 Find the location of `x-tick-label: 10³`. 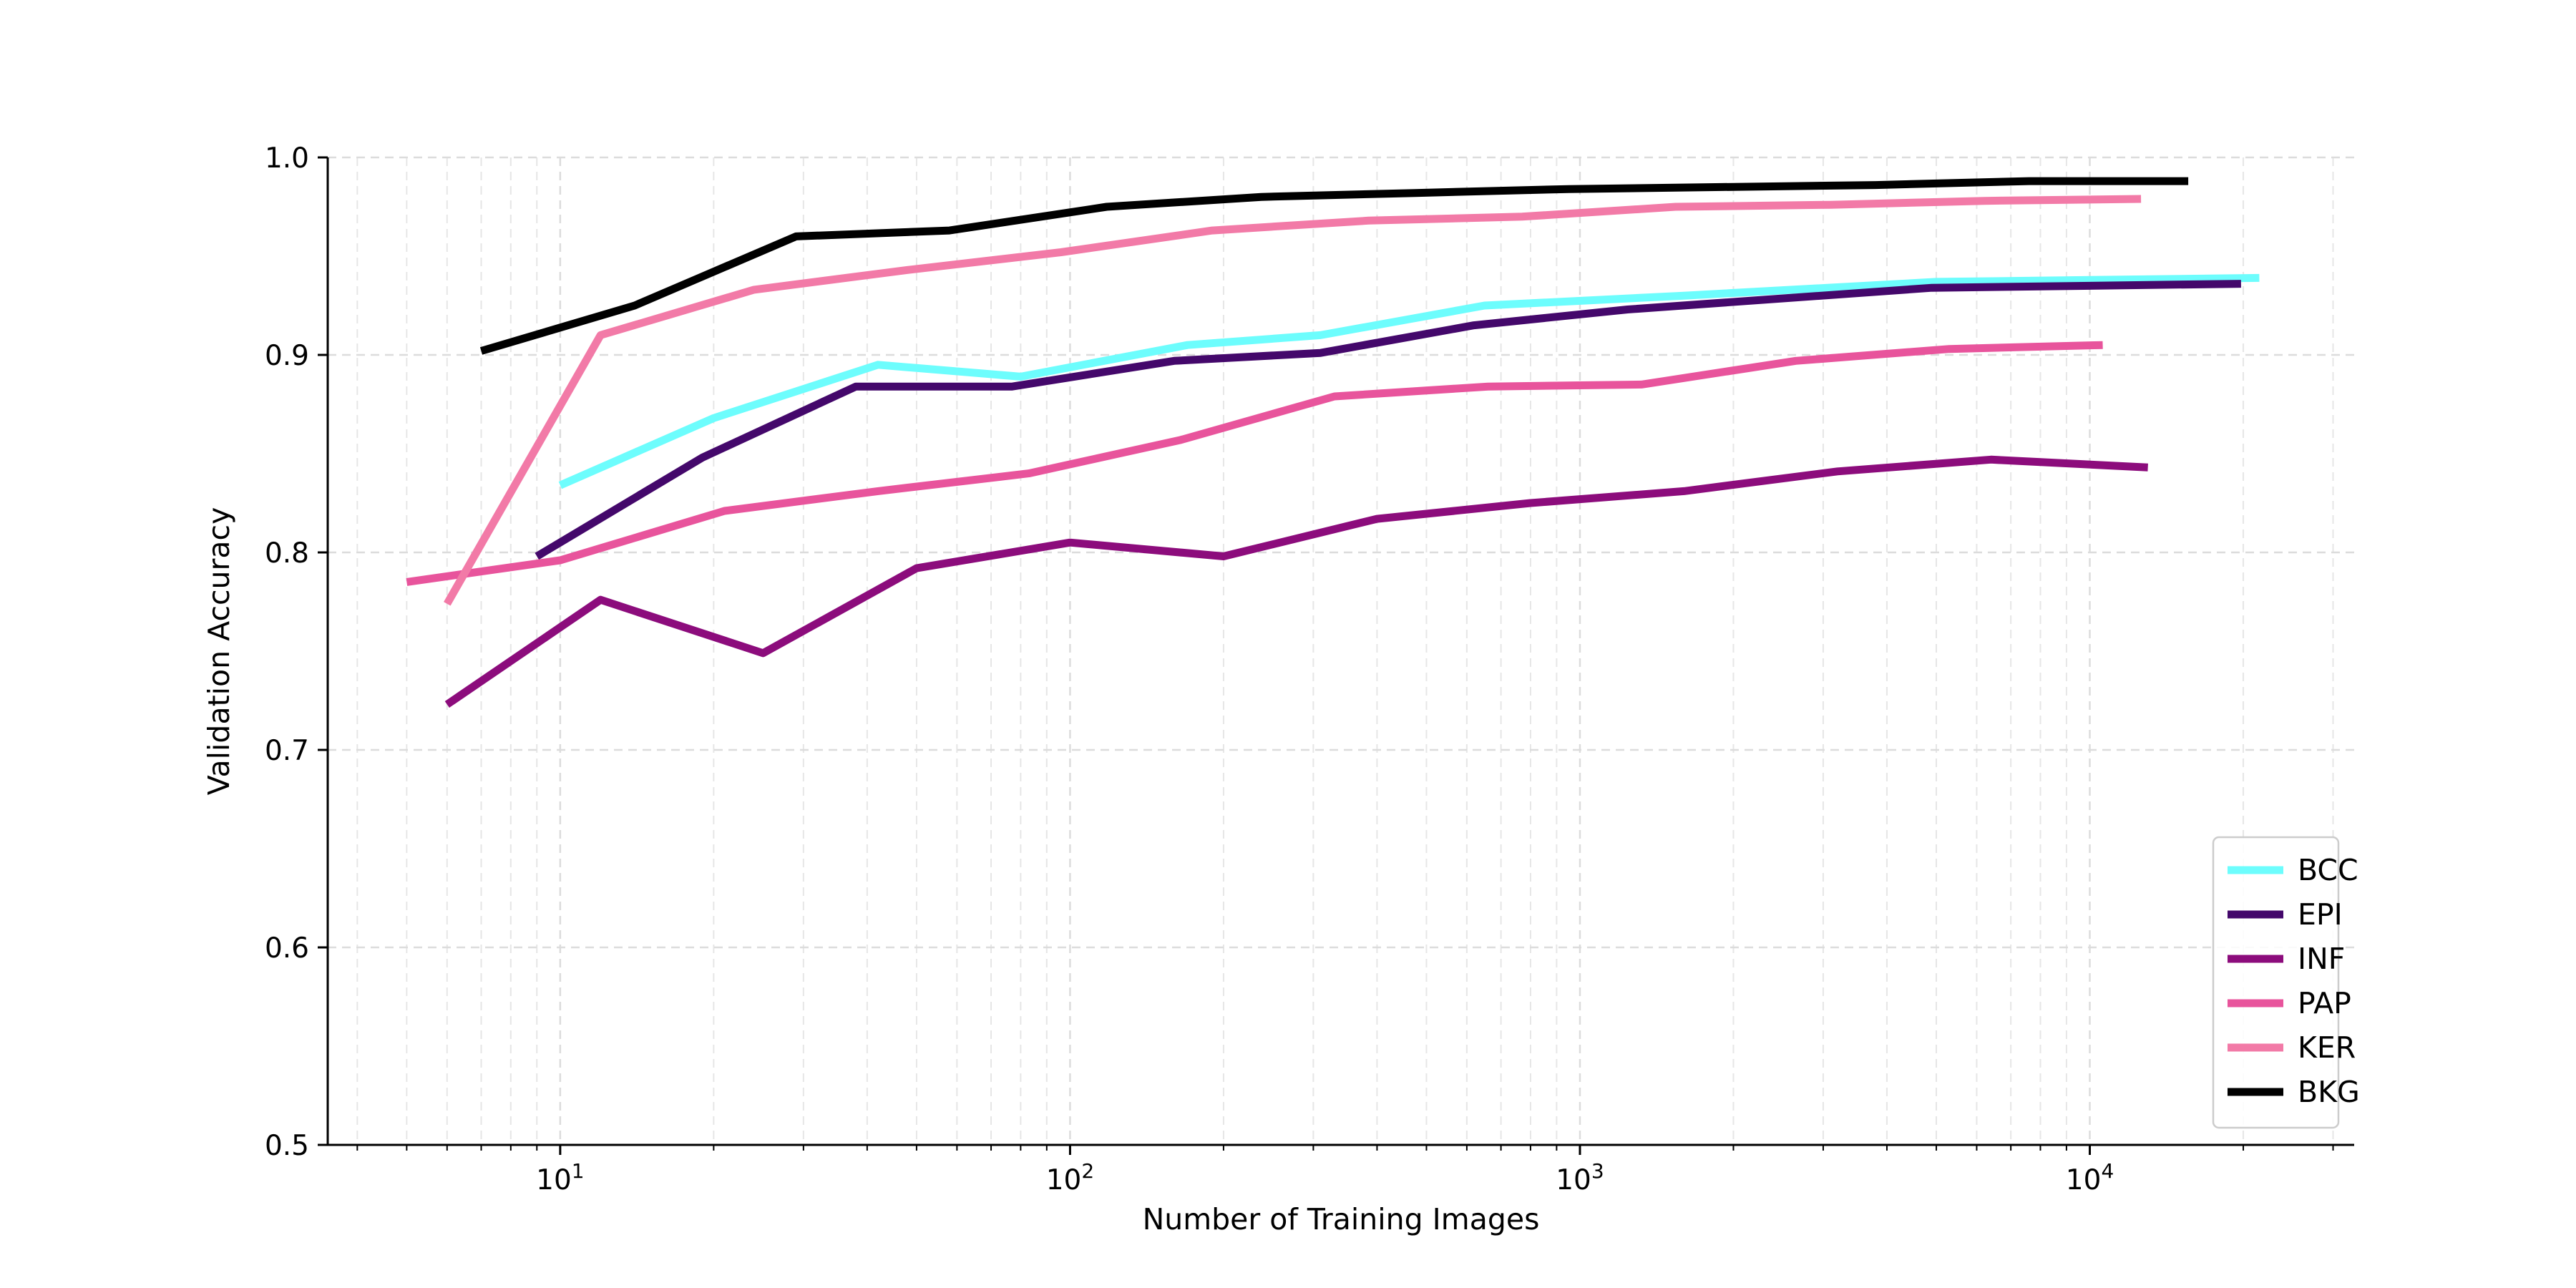

x-tick-label: 10³ is located at coordinates (1580, 1177).